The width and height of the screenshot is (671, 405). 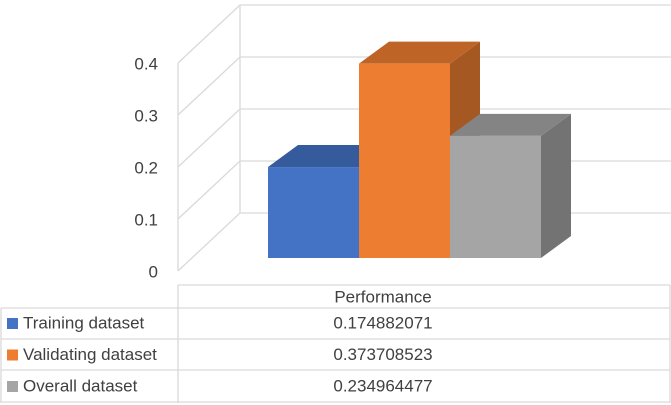 I want to click on legend-label: Validating dataset, so click(x=90, y=354).